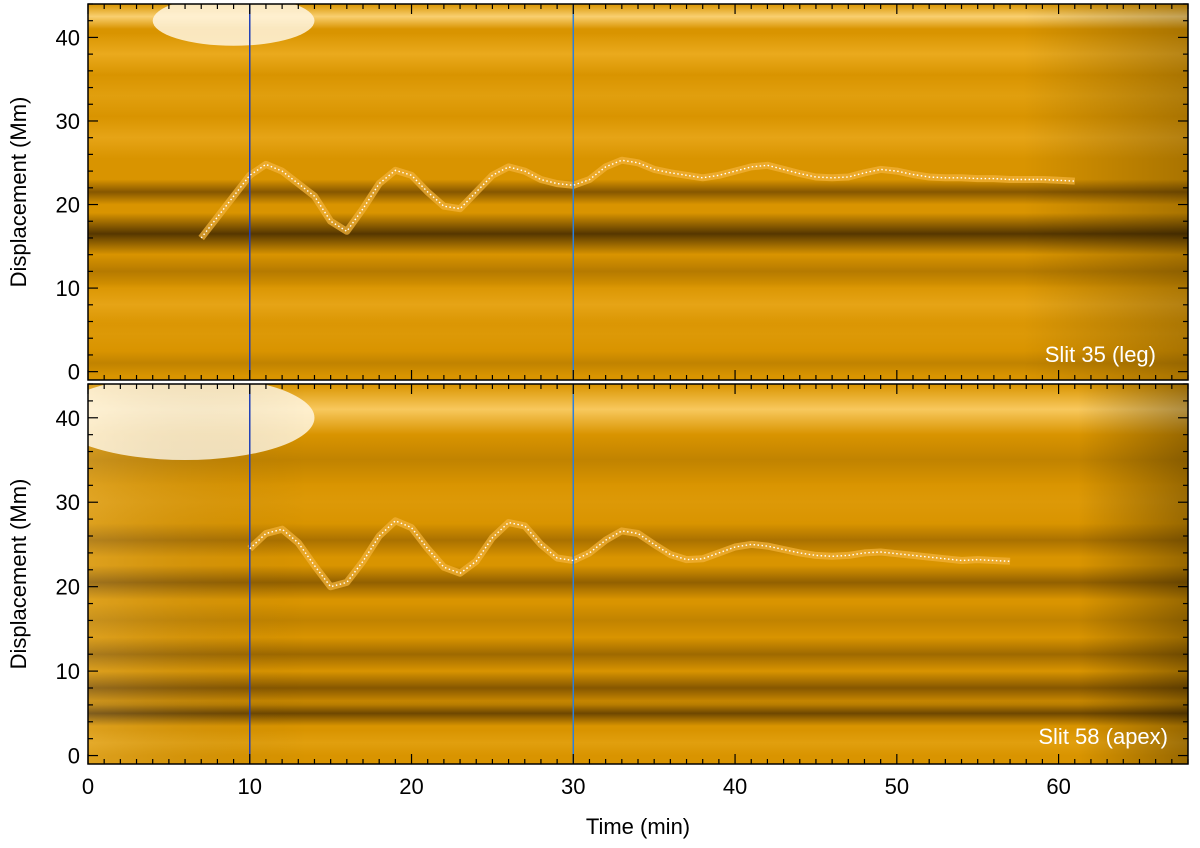  Describe the element at coordinates (1058, 786) in the screenshot. I see `x-tick-label: 60` at that location.